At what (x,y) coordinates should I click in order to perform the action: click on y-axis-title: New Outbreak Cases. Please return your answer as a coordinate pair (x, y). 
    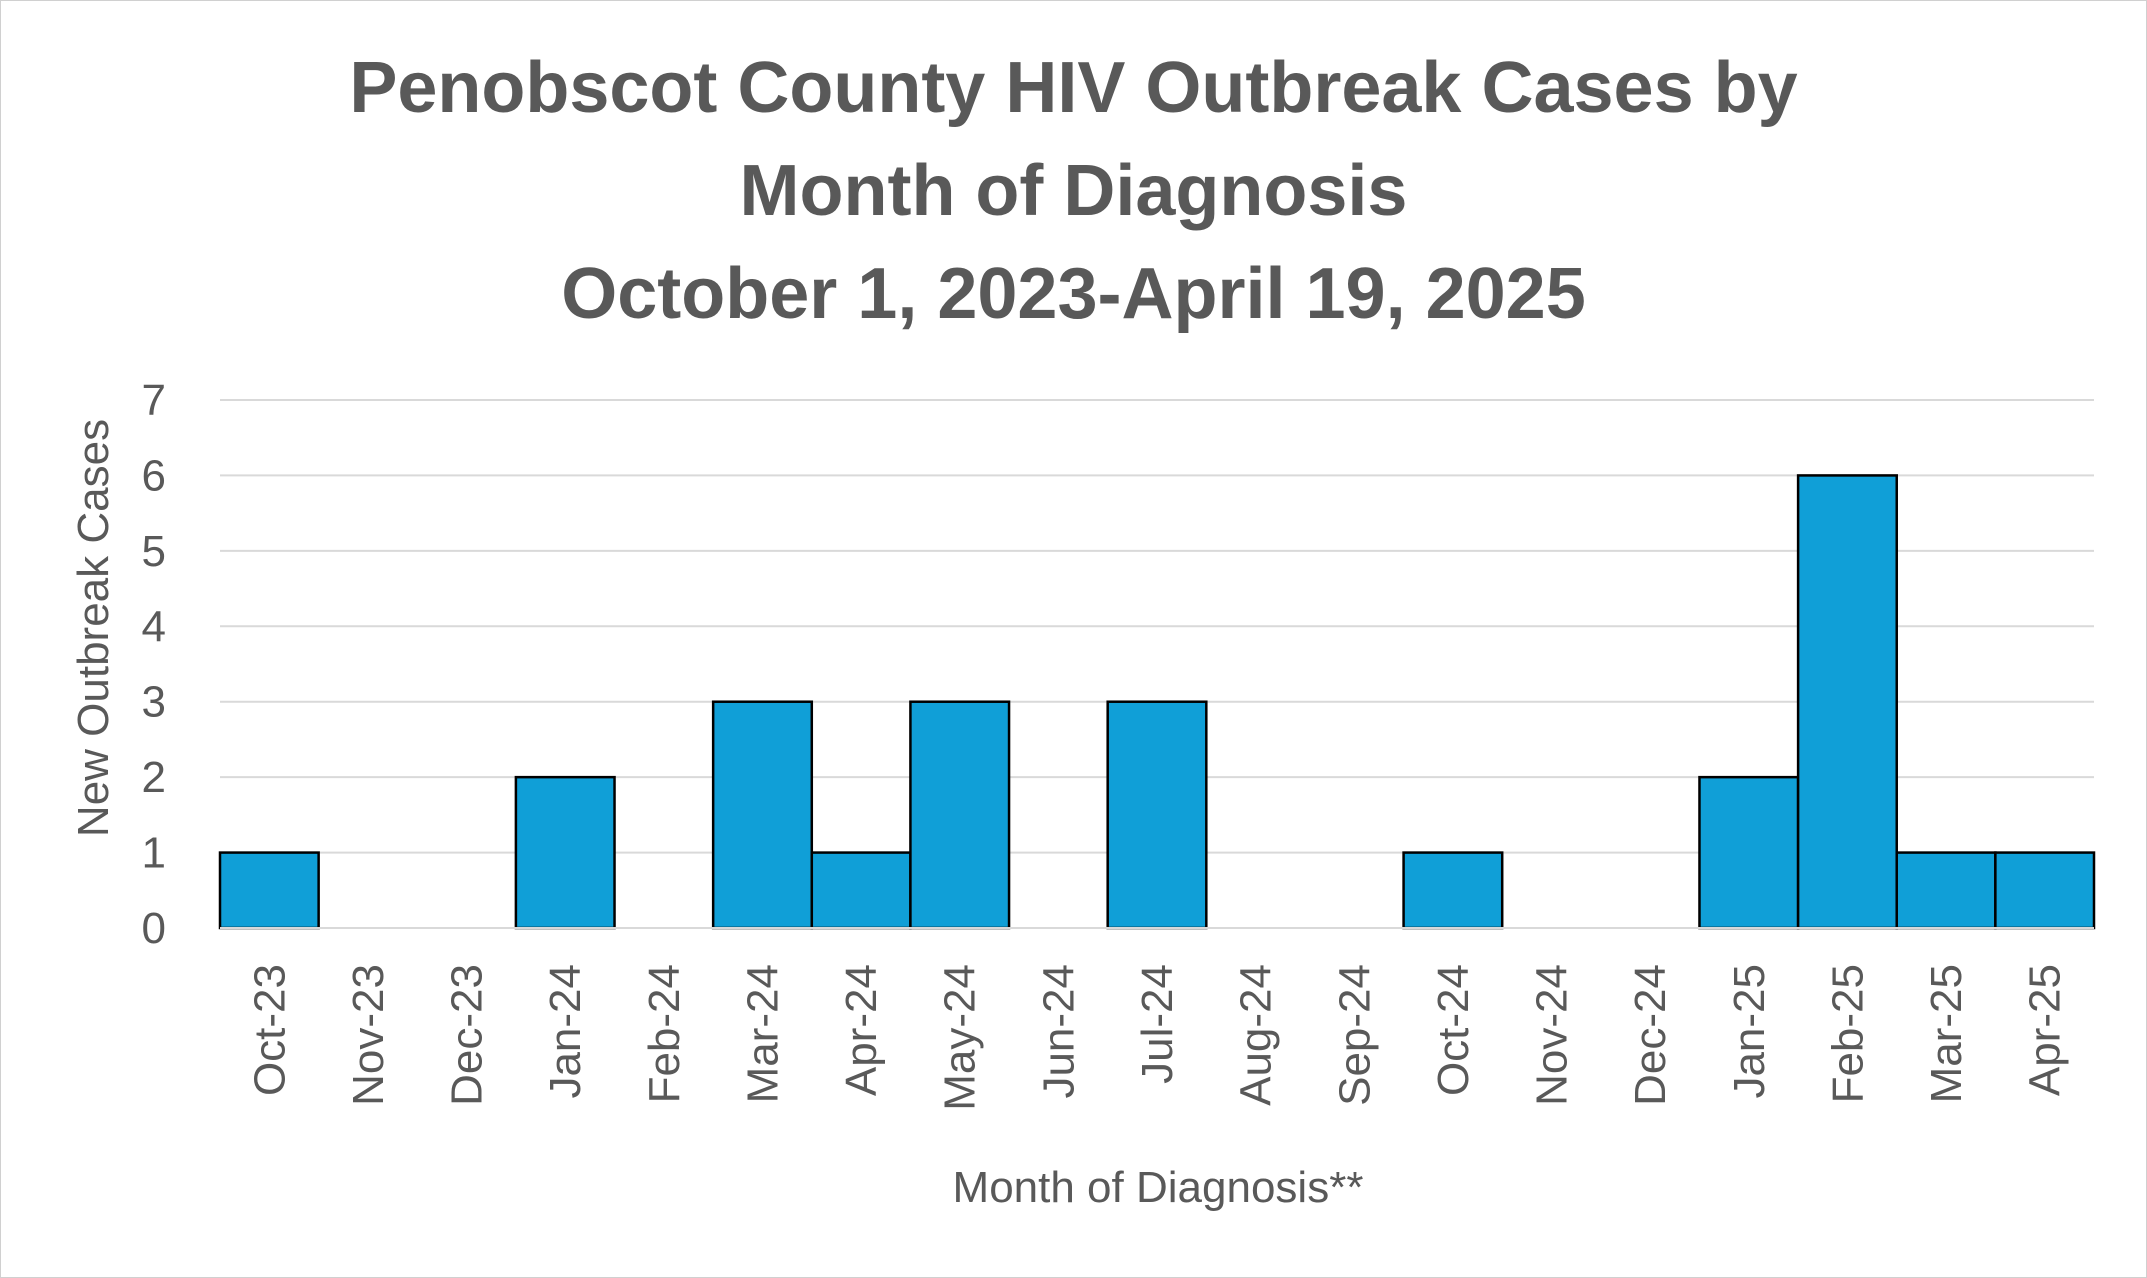
    Looking at the image, I should click on (93, 628).